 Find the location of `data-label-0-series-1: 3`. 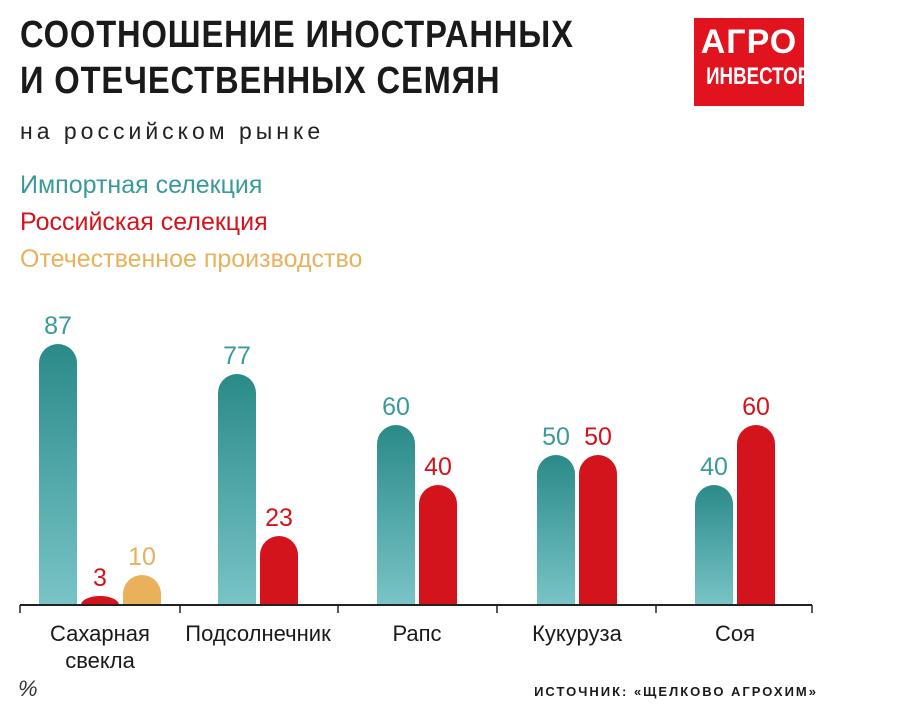

data-label-0-series-1: 3 is located at coordinates (100, 578).